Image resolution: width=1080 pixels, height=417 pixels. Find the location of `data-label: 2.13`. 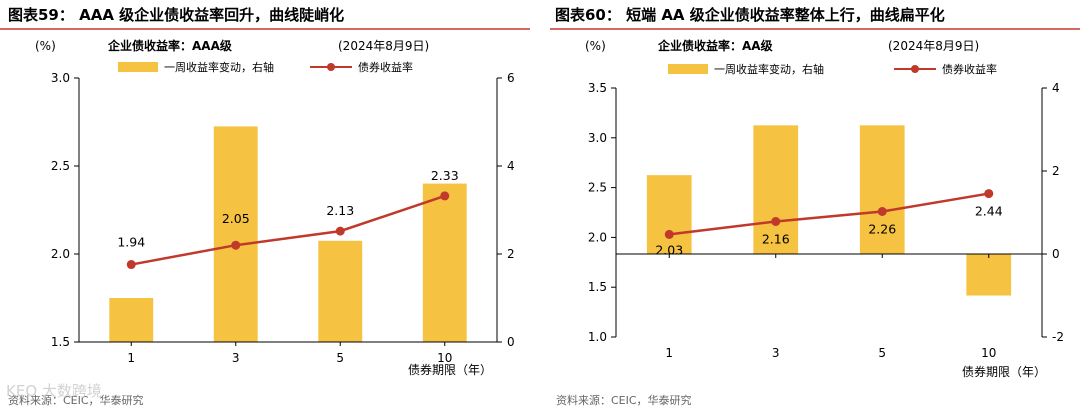

data-label: 2.13 is located at coordinates (340, 210).